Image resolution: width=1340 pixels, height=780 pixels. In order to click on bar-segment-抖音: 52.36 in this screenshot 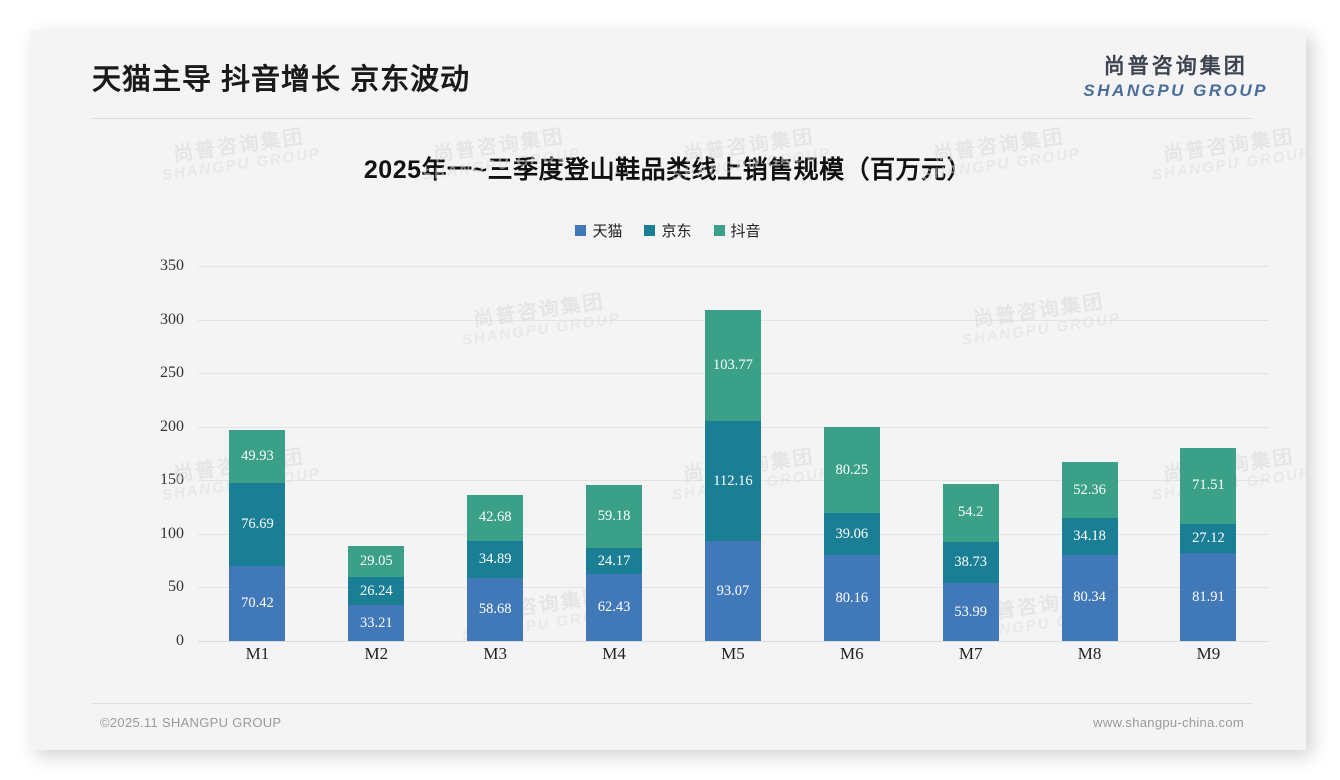, I will do `click(1089, 490)`.